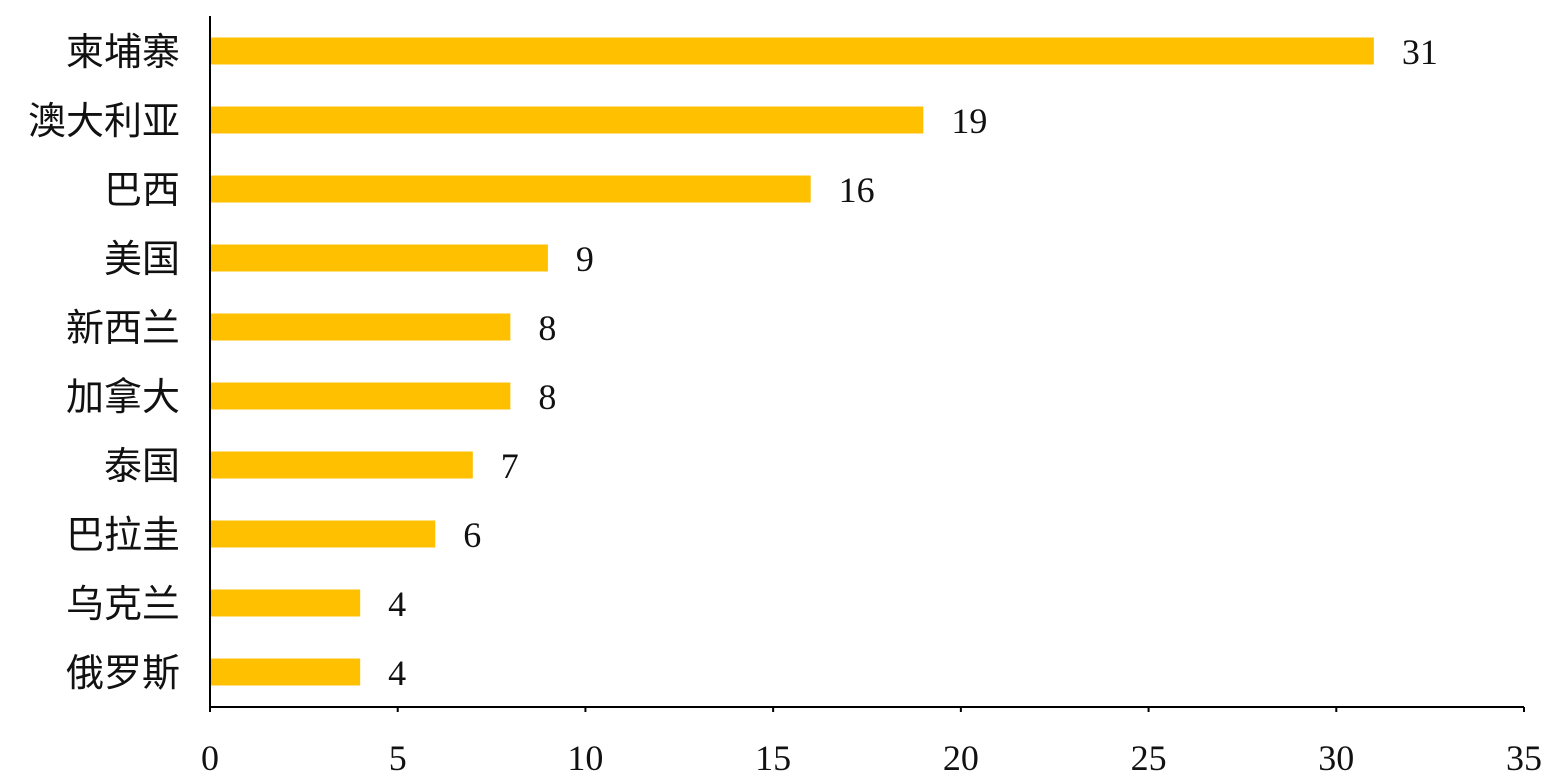 This screenshot has width=1557, height=783. I want to click on x-tick-label-2: 10, so click(585, 758).